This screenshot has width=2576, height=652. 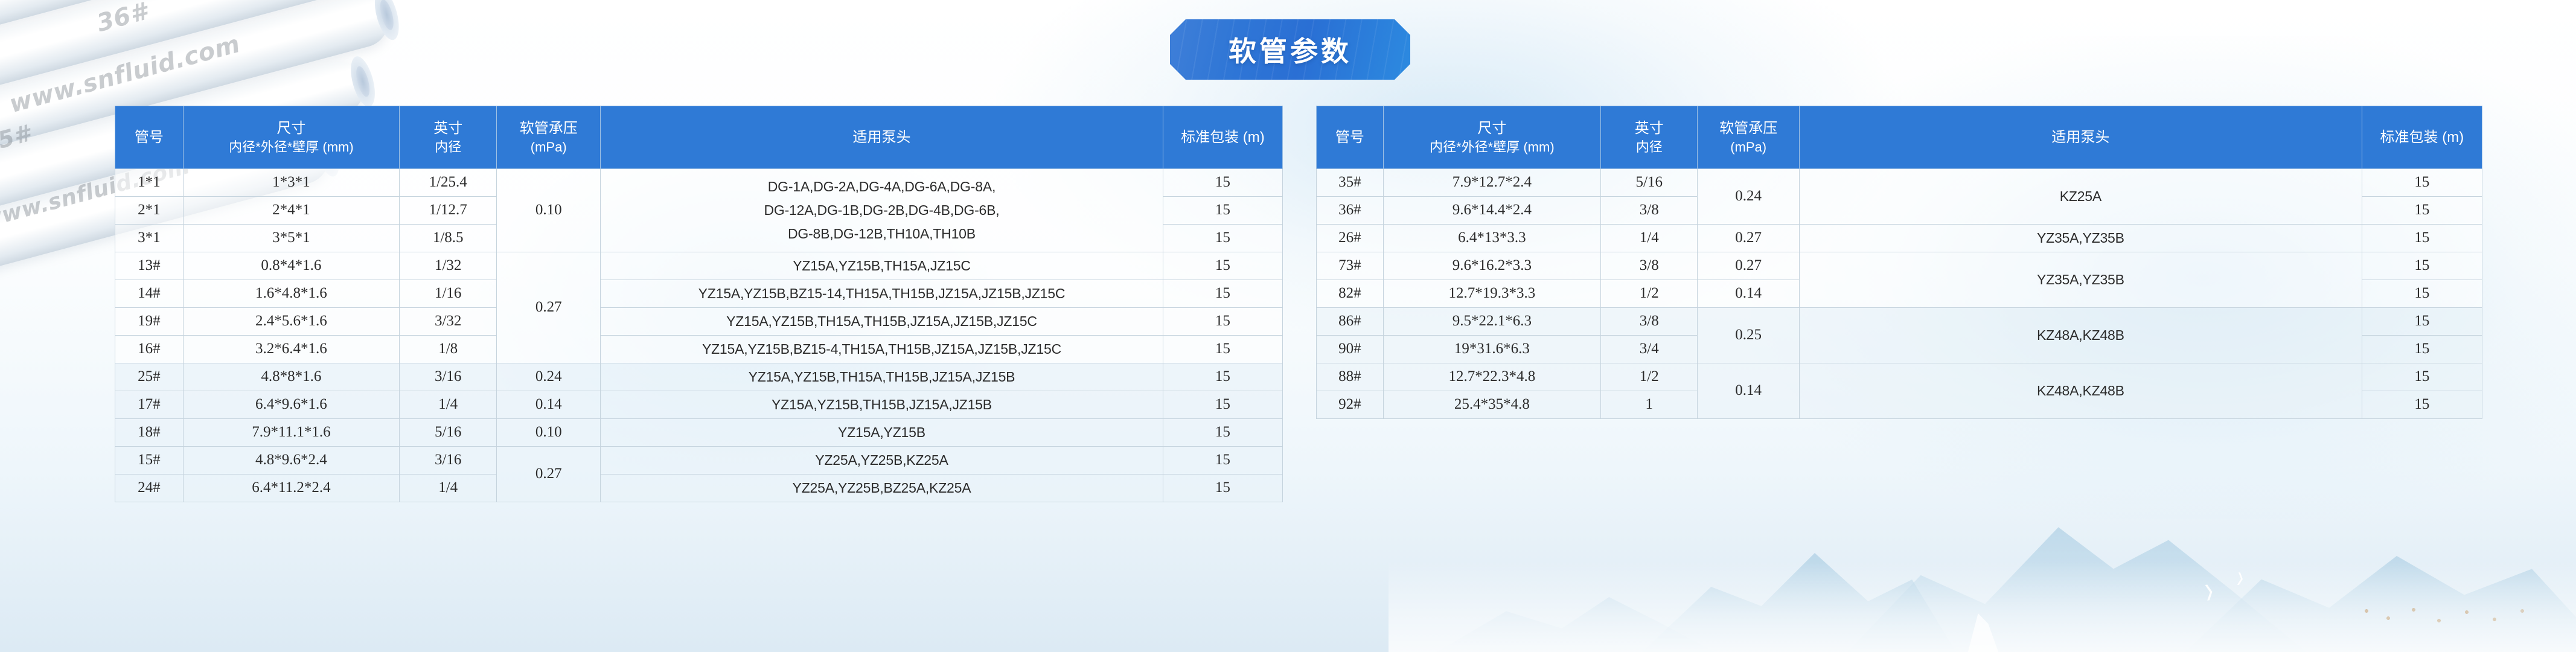 I want to click on cell-inch: 1/4, so click(x=1649, y=238).